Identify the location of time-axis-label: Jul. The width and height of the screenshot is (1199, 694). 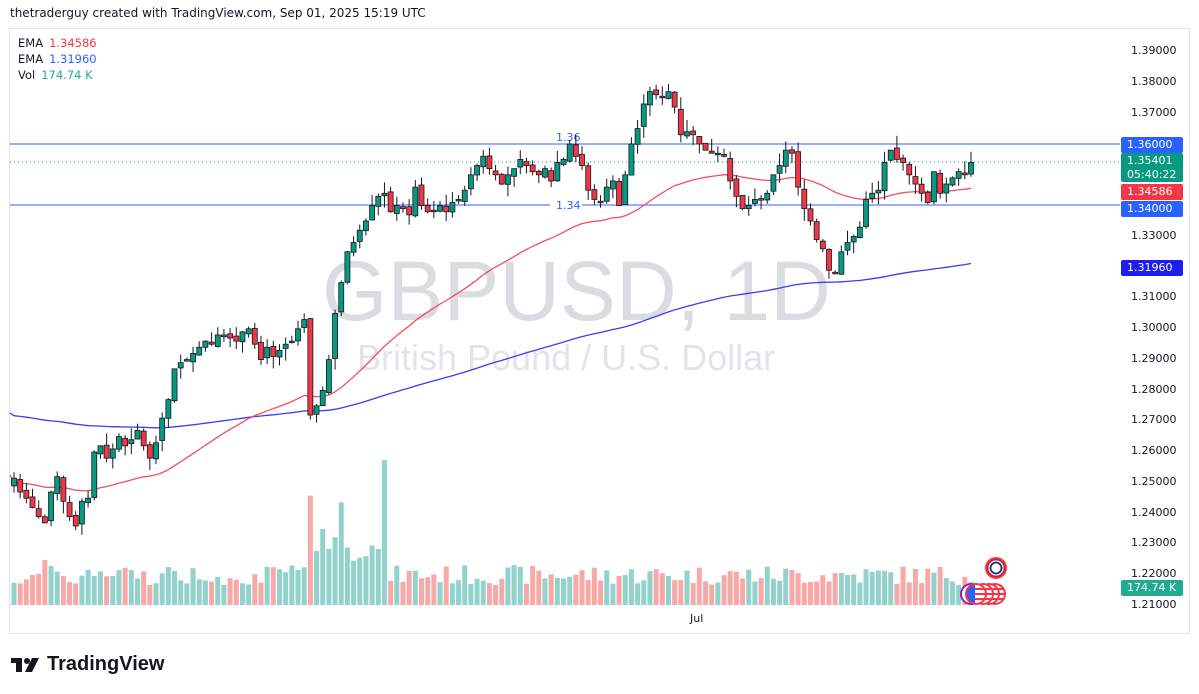
(697, 618).